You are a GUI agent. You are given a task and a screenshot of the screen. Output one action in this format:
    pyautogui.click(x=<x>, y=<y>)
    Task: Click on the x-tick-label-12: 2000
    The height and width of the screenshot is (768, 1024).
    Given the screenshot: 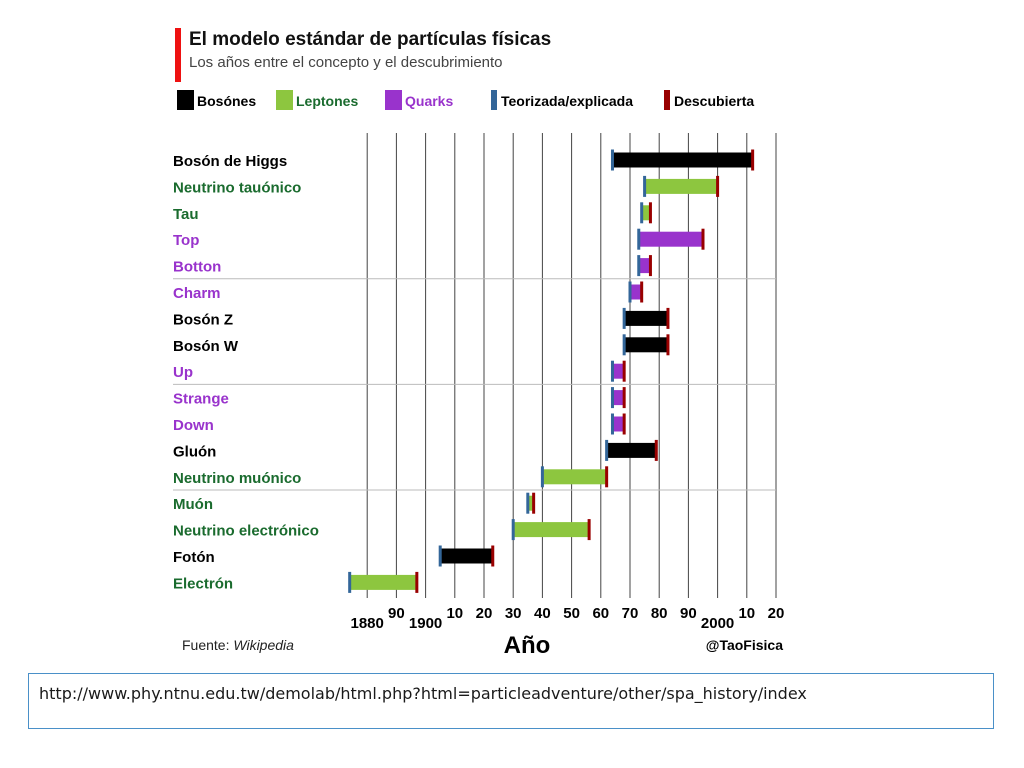 What is the action you would take?
    pyautogui.click(x=717, y=623)
    